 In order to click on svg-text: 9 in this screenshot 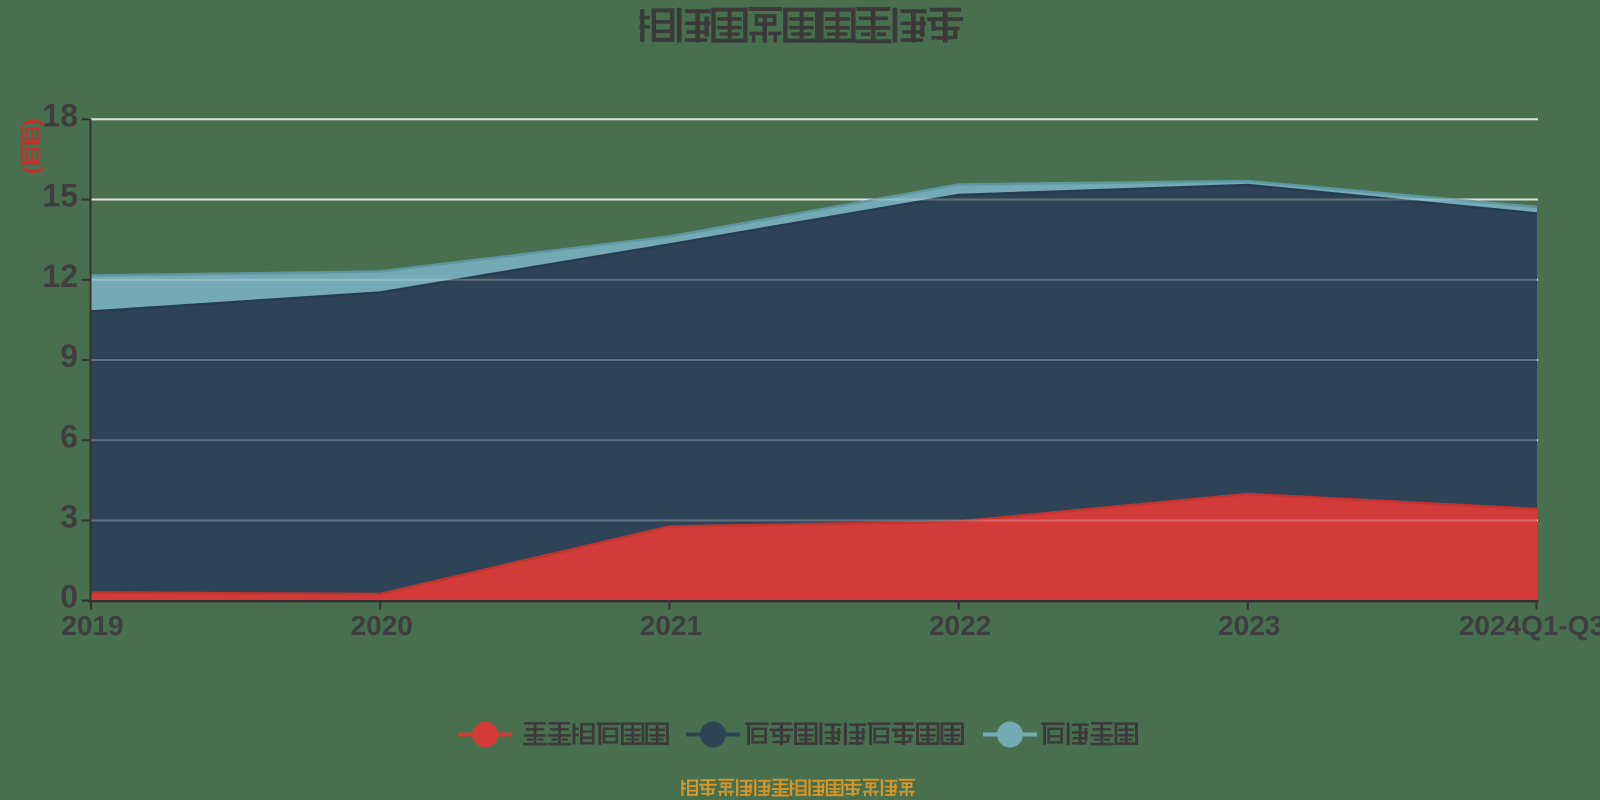, I will do `click(69, 356)`.